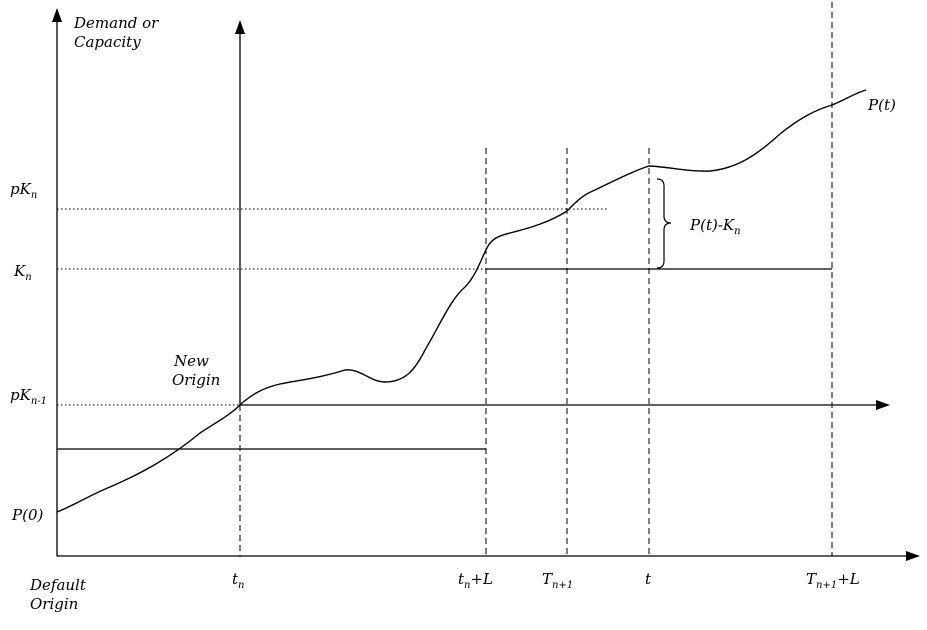 This screenshot has width=927, height=630. What do you see at coordinates (196, 370) in the screenshot?
I see `new-origin-label: New Origin` at bounding box center [196, 370].